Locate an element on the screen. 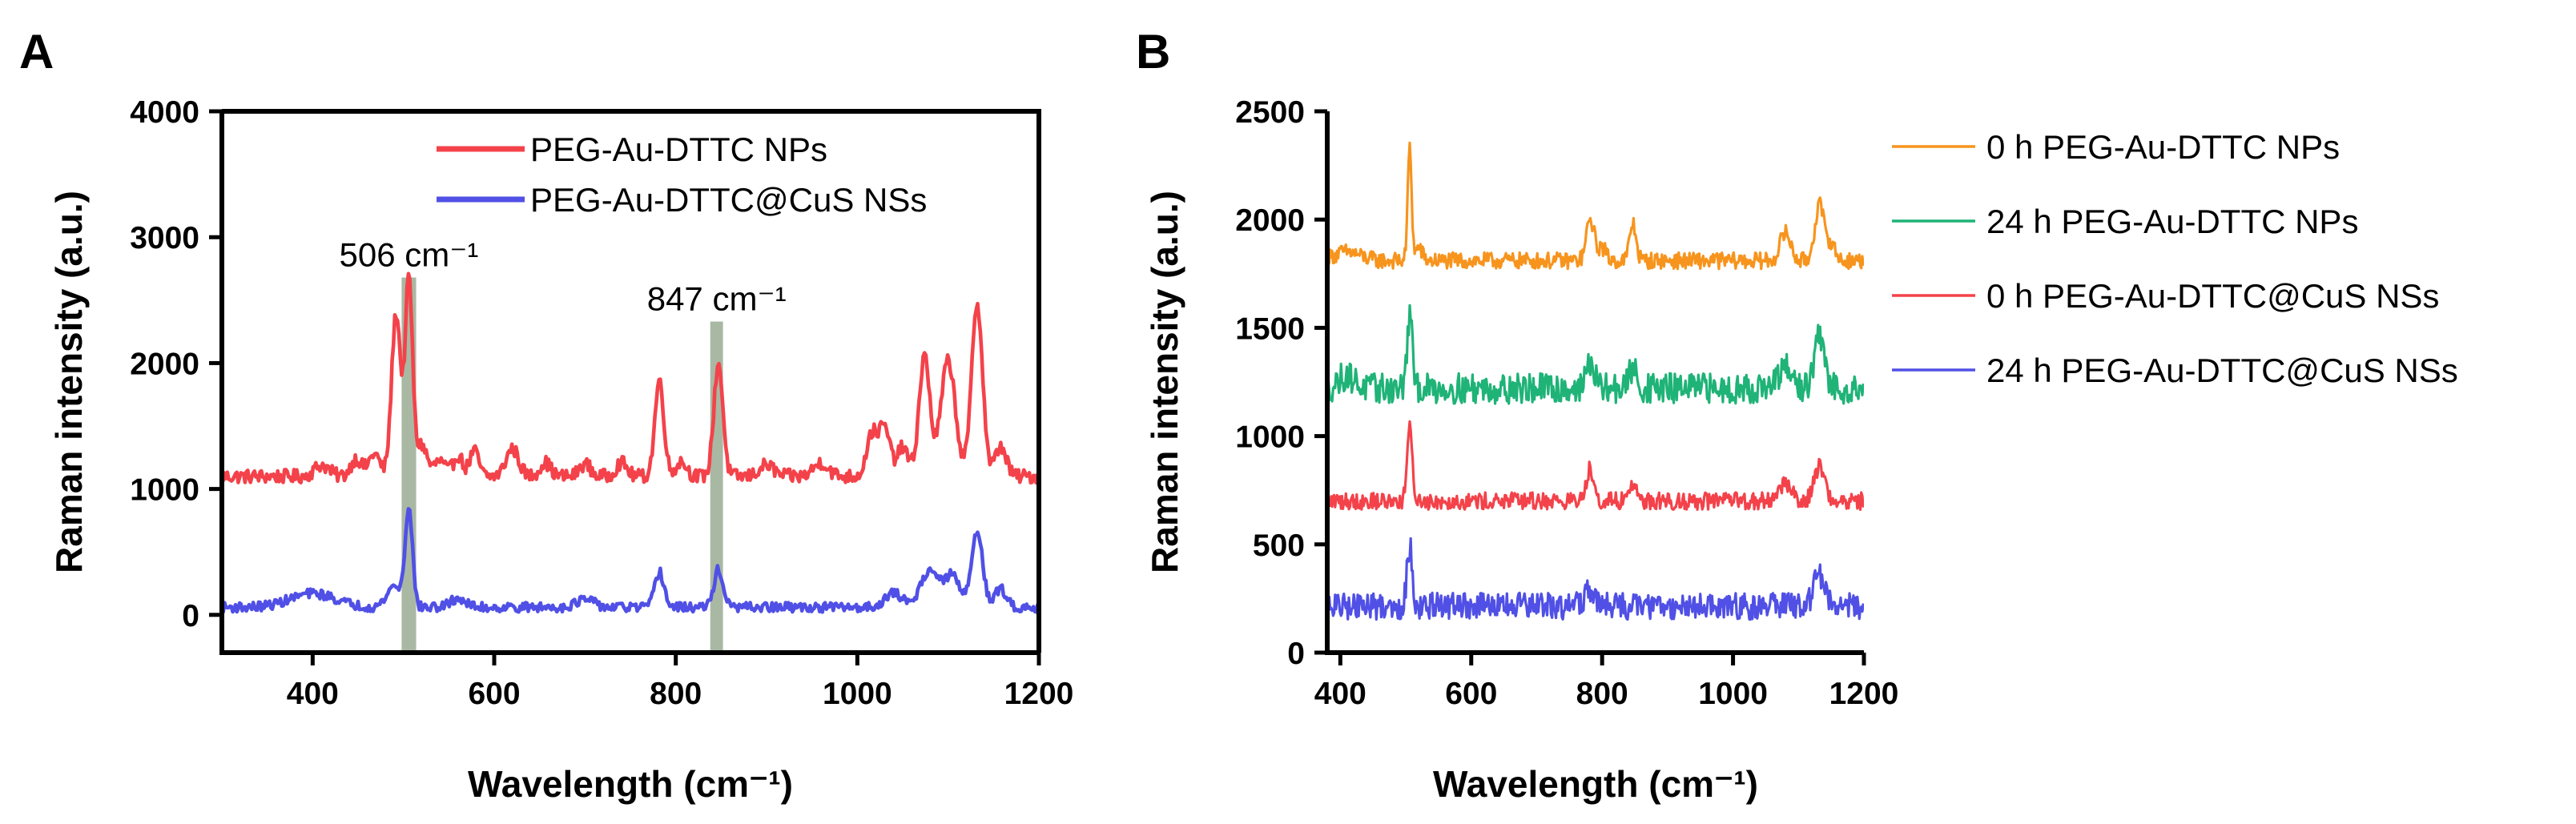 The width and height of the screenshot is (2576, 824). legend-label-2: 0 h PEG-Au-DTTC@CuS NSs is located at coordinates (2213, 296).